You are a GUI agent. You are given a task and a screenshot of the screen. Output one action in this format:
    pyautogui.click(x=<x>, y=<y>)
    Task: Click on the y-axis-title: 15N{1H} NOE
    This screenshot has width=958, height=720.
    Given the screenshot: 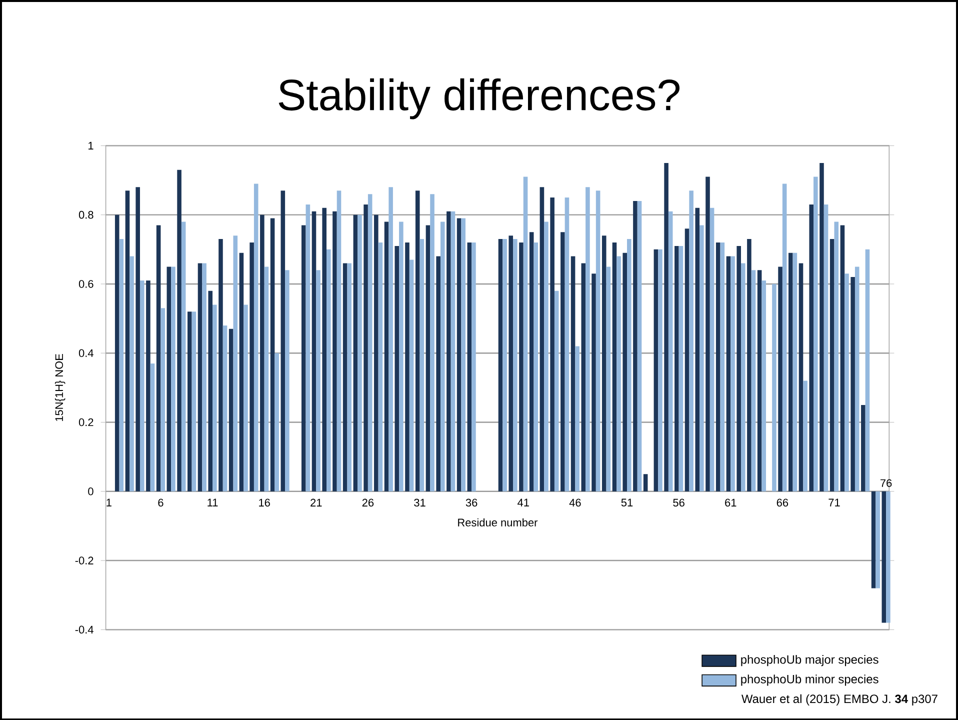 What is the action you would take?
    pyautogui.click(x=60, y=387)
    